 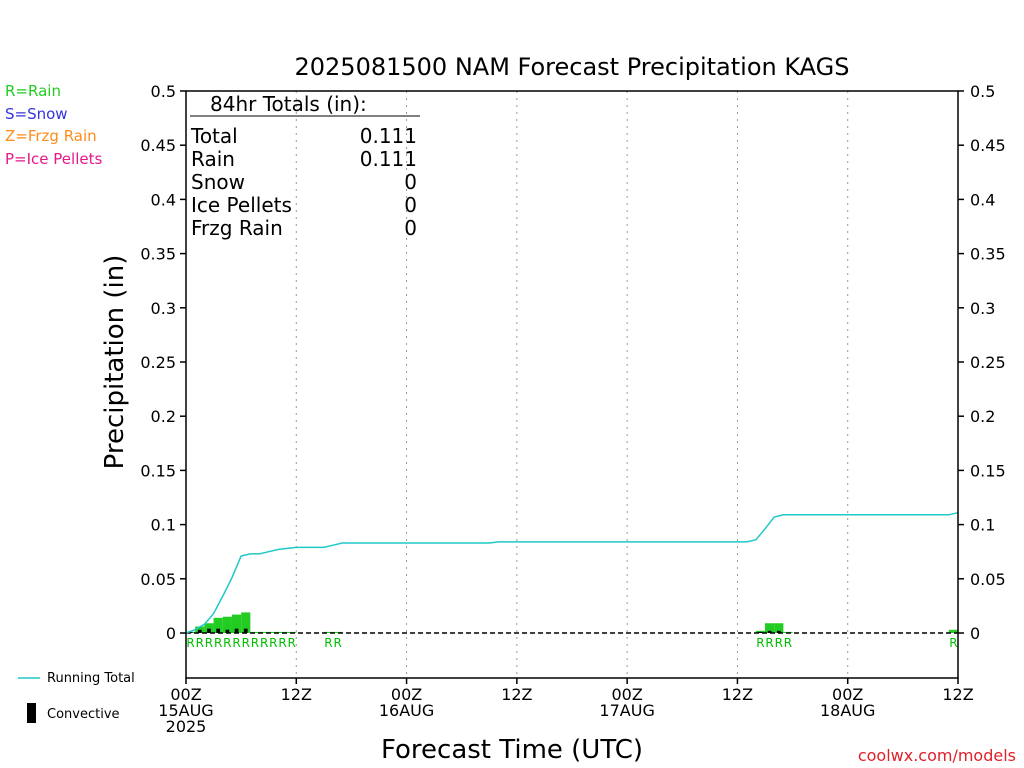 What do you see at coordinates (163, 91) in the screenshot?
I see `y-tick-label-left: 0.5` at bounding box center [163, 91].